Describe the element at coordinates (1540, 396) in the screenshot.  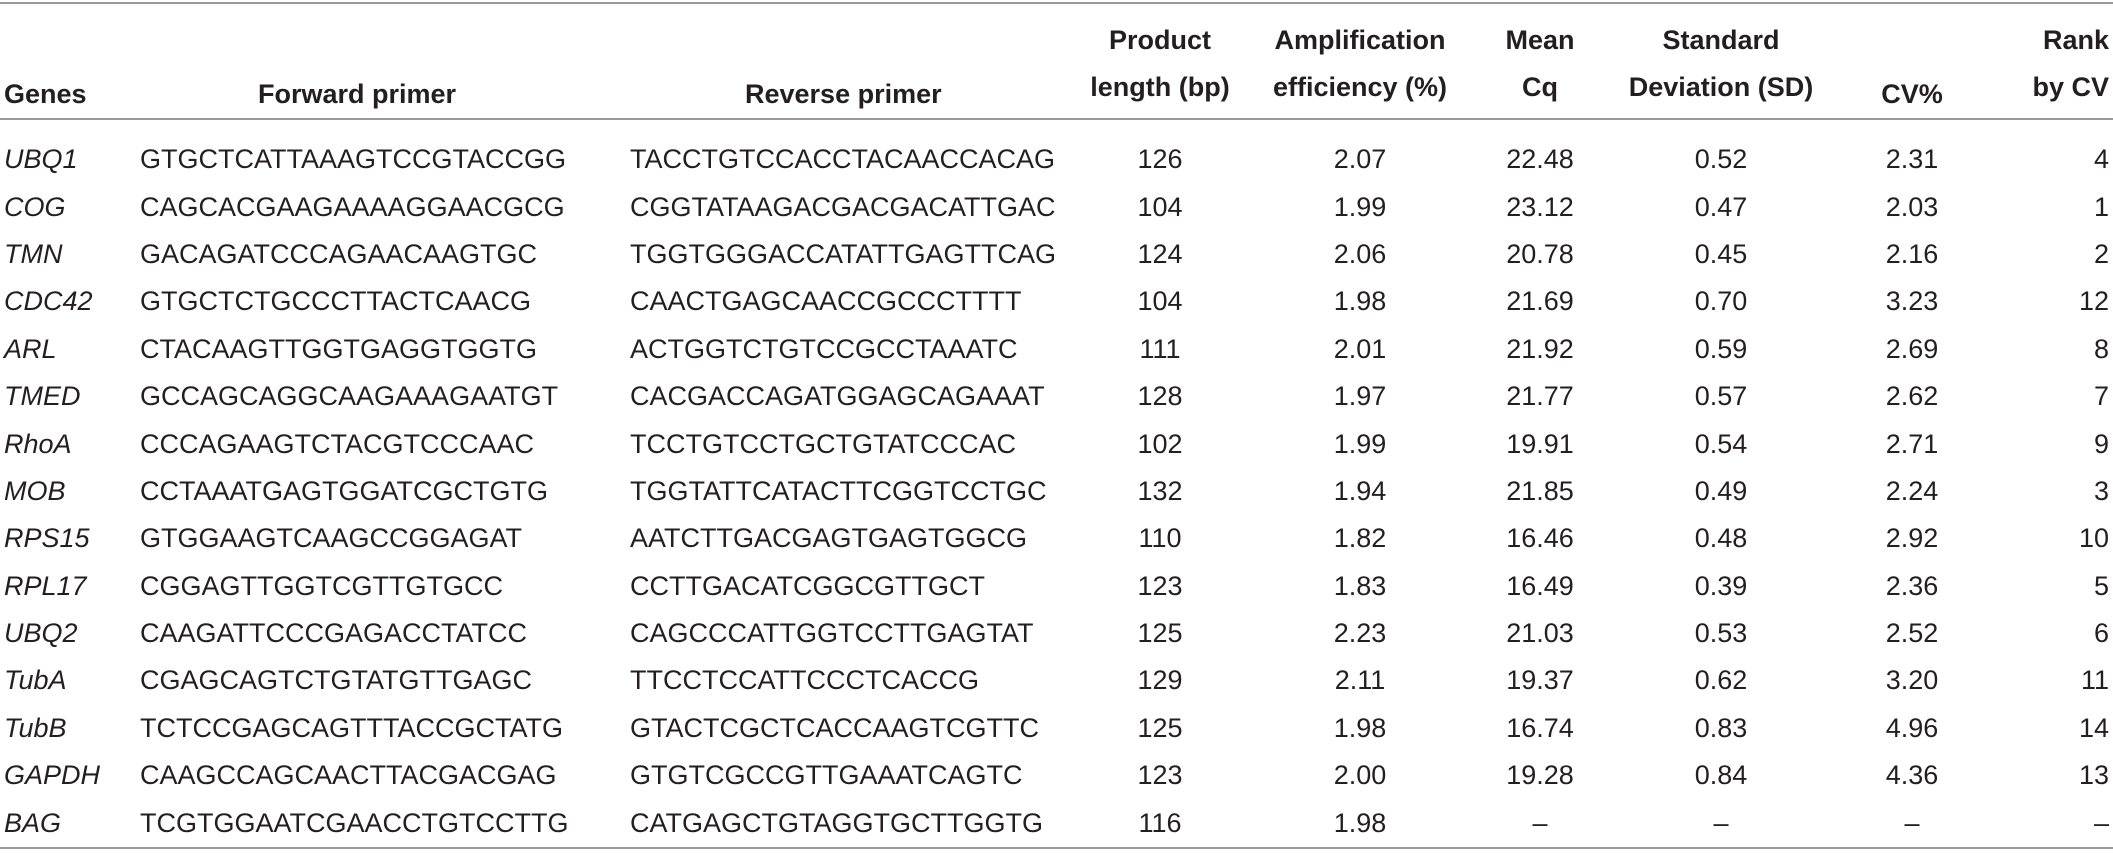
I see `mean-cq-cell: 21.77` at that location.